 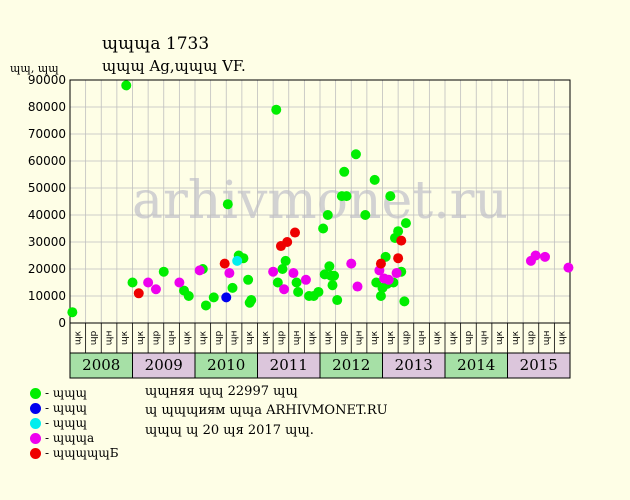 I want to click on year-cell-2009, so click(x=164, y=365).